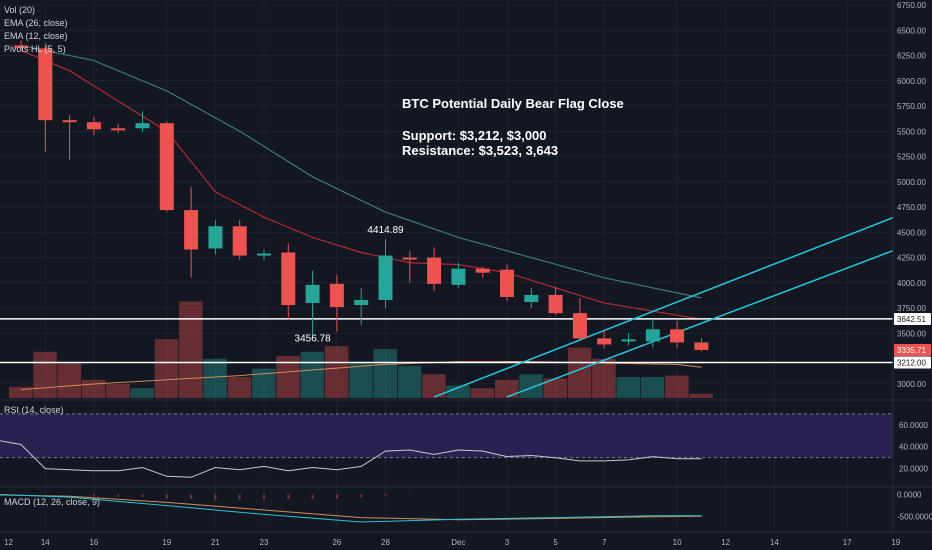  What do you see at coordinates (677, 542) in the screenshot?
I see `time-tick-12: 10` at bounding box center [677, 542].